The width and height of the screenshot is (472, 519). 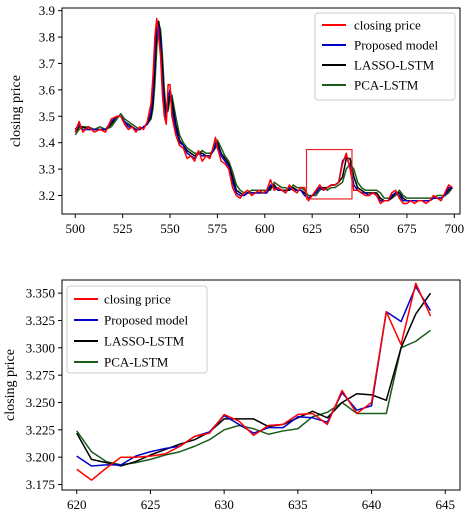 I want to click on x-tick-label: 620, so click(x=77, y=504).